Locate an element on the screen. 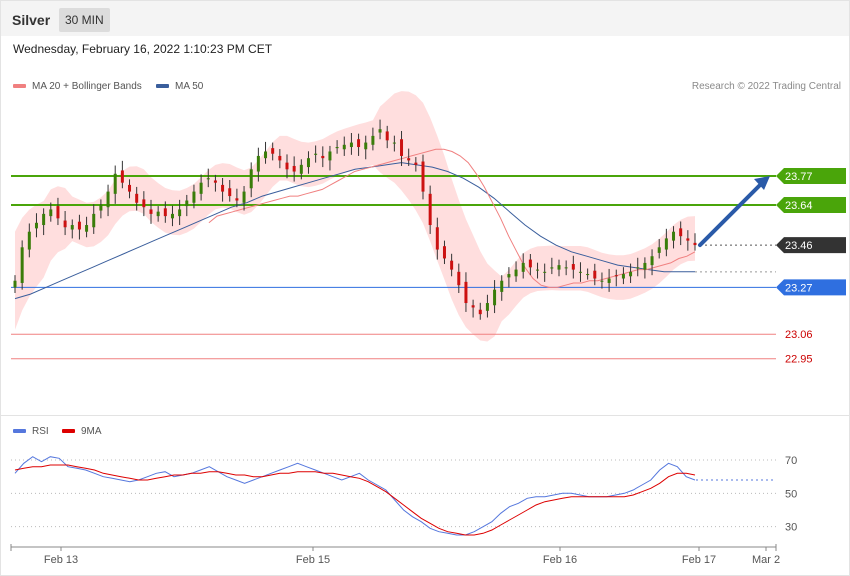 The image size is (850, 576). x-tick-label: Feb 15 is located at coordinates (313, 560).